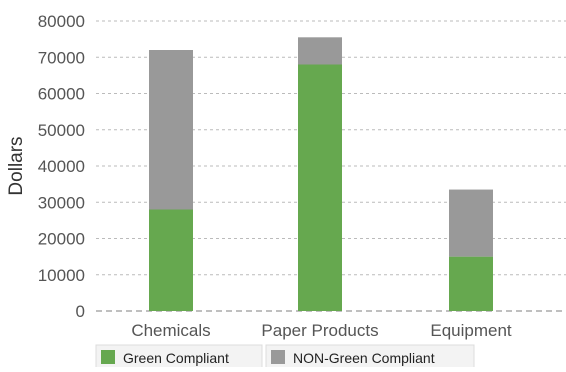 The height and width of the screenshot is (372, 566). I want to click on x-tick-label: Paper Products, so click(319, 330).